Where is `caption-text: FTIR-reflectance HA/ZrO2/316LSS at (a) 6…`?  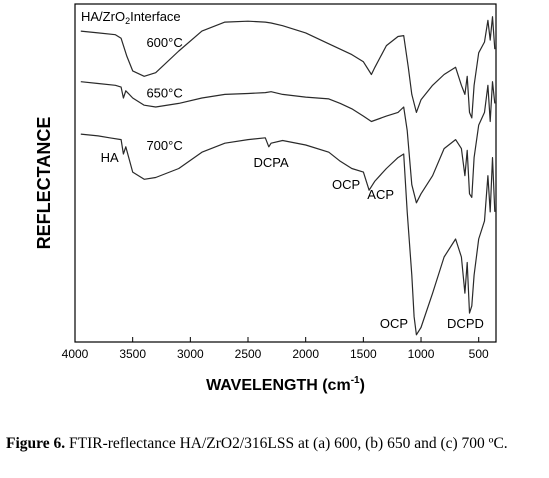
caption-text: FTIR-reflectance HA/ZrO2/316LSS at (a) 6… is located at coordinates (286, 443).